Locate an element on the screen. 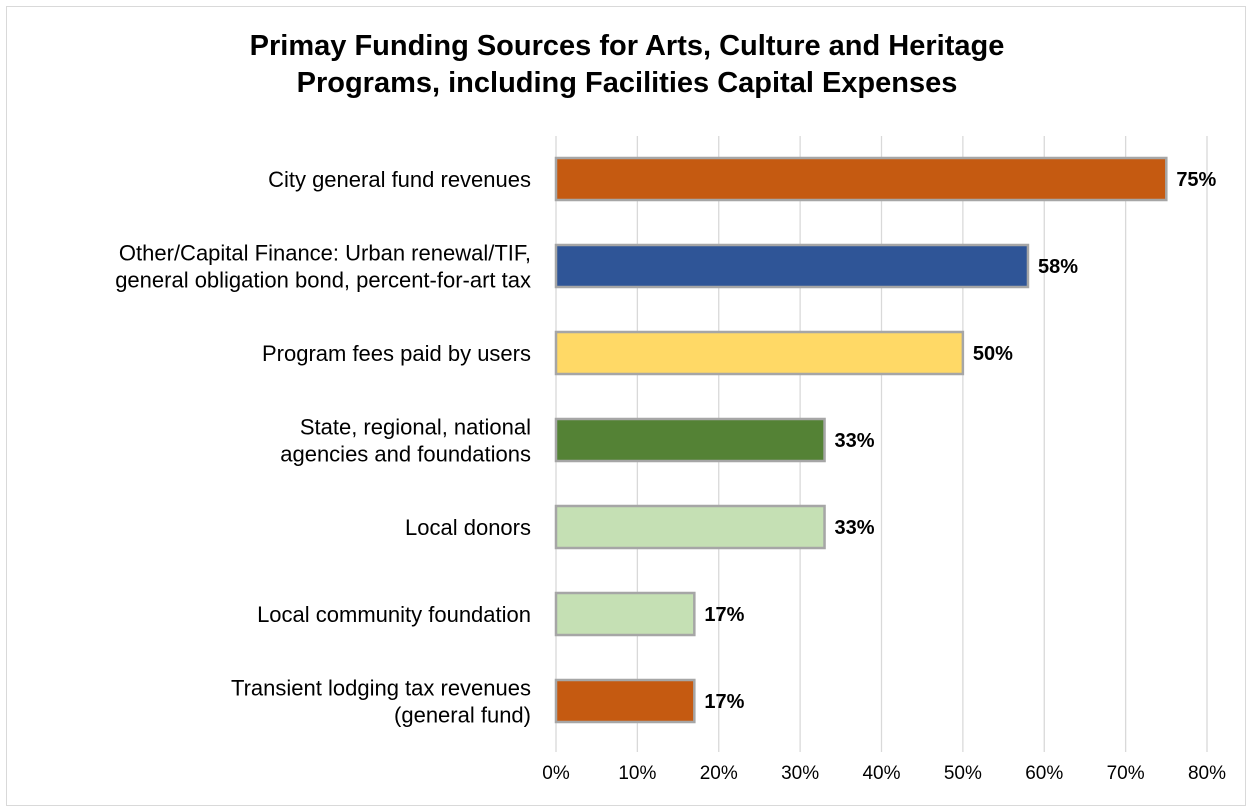  x-tick-label: 80% is located at coordinates (1207, 773).